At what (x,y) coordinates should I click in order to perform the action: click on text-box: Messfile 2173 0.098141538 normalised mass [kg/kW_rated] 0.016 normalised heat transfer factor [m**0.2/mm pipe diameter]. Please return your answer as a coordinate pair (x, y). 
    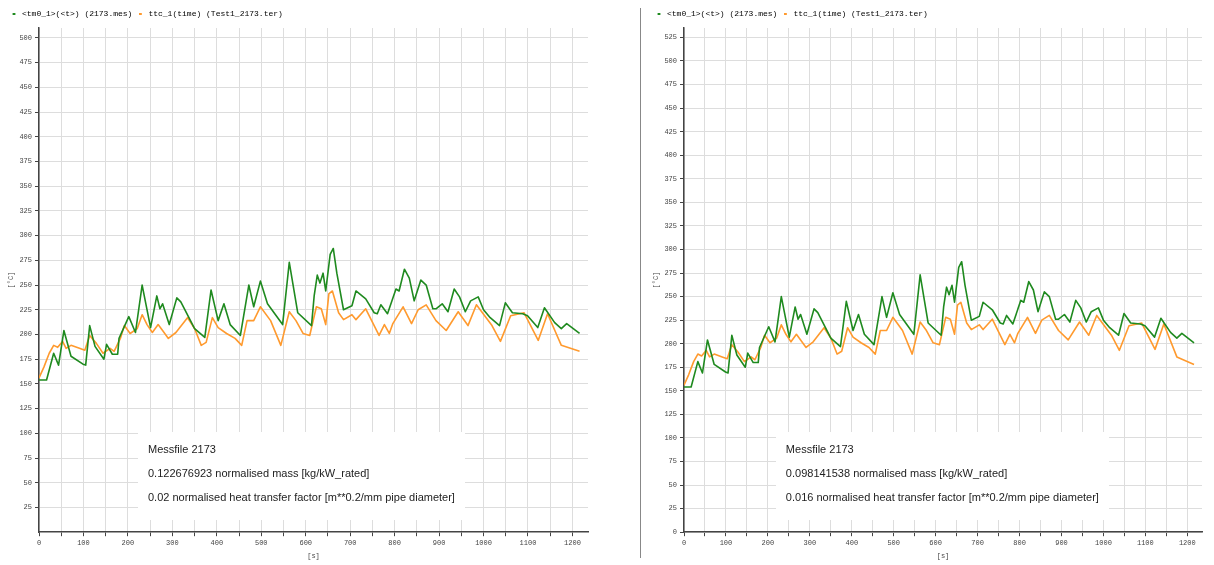
    Looking at the image, I should click on (942, 476).